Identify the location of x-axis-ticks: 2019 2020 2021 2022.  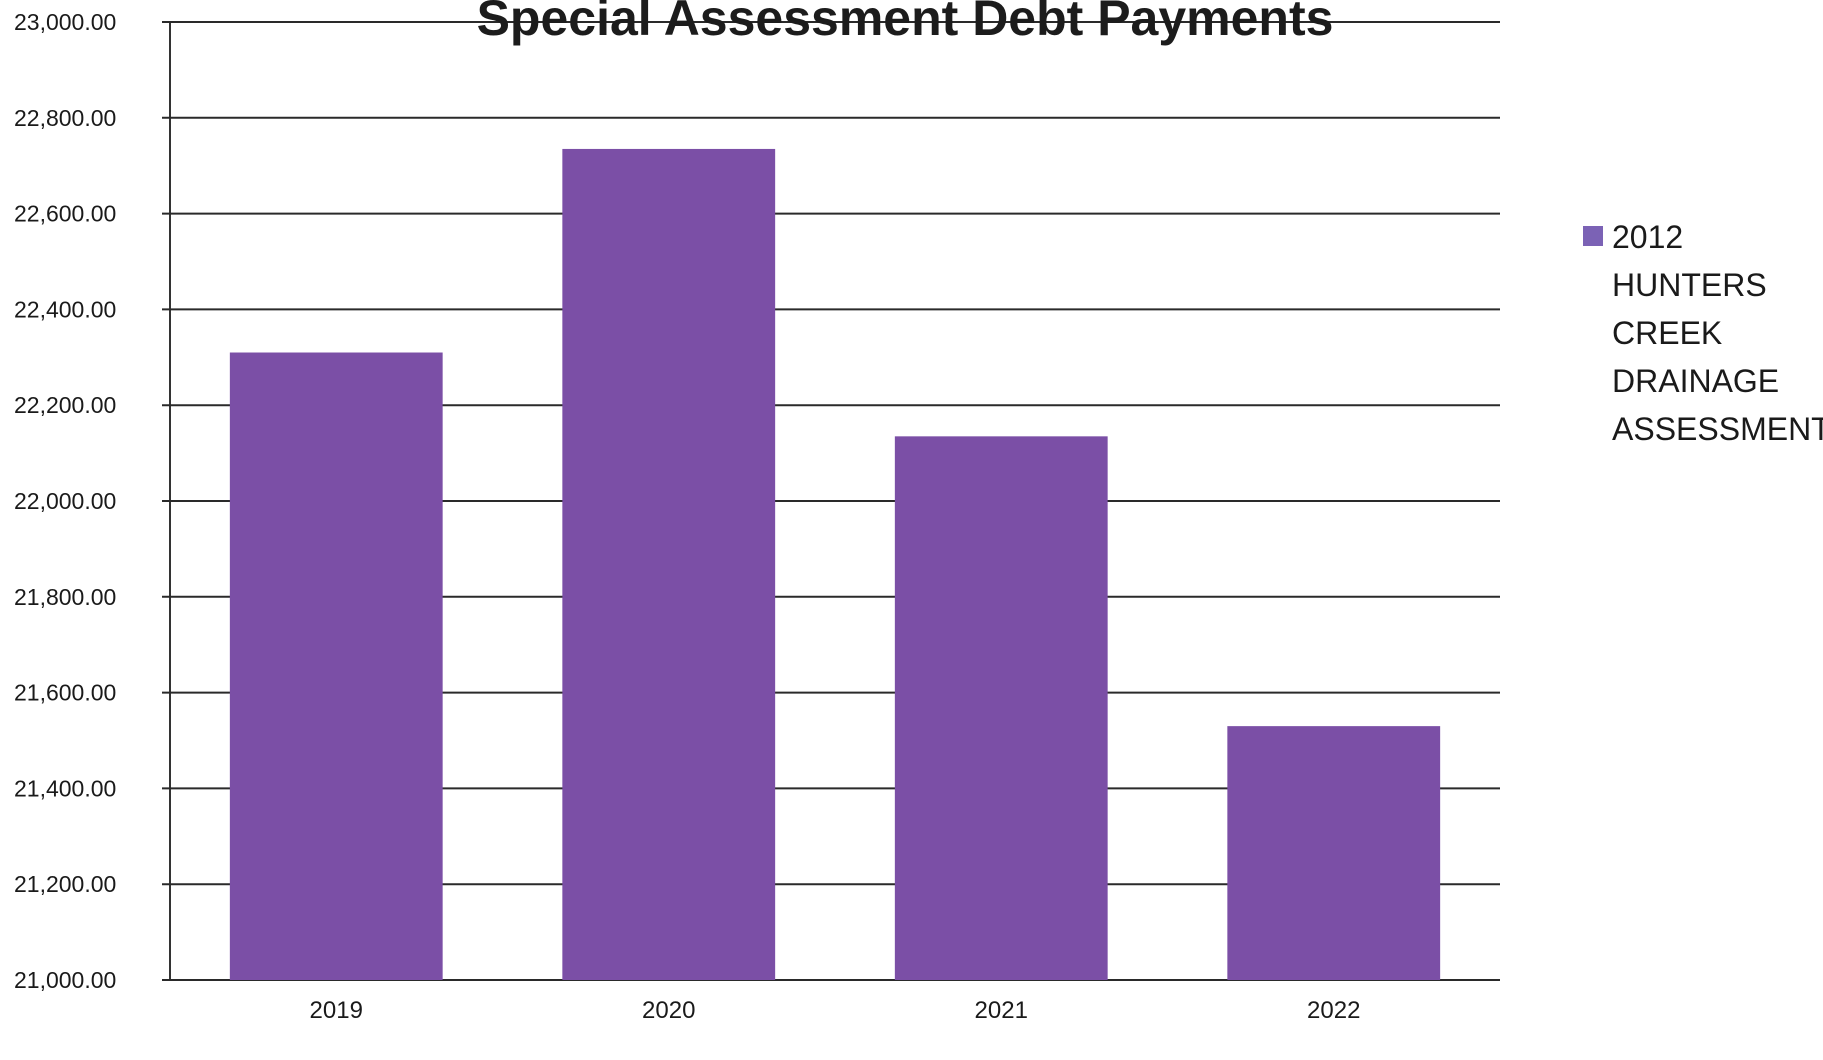
(835, 1010).